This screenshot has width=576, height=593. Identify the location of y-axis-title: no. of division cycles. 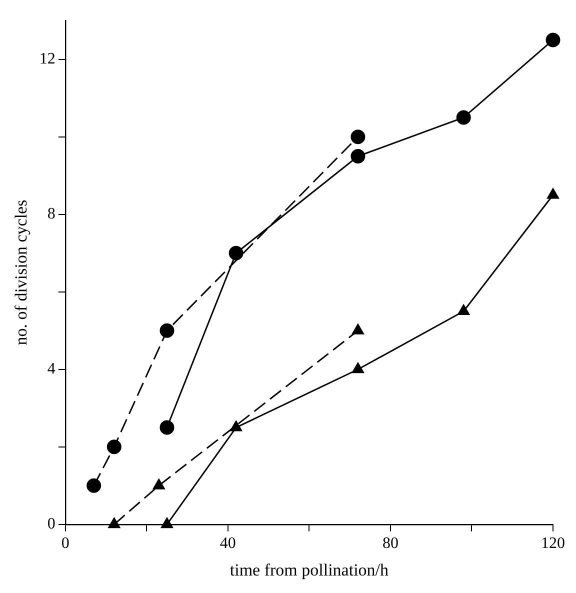
(21, 273).